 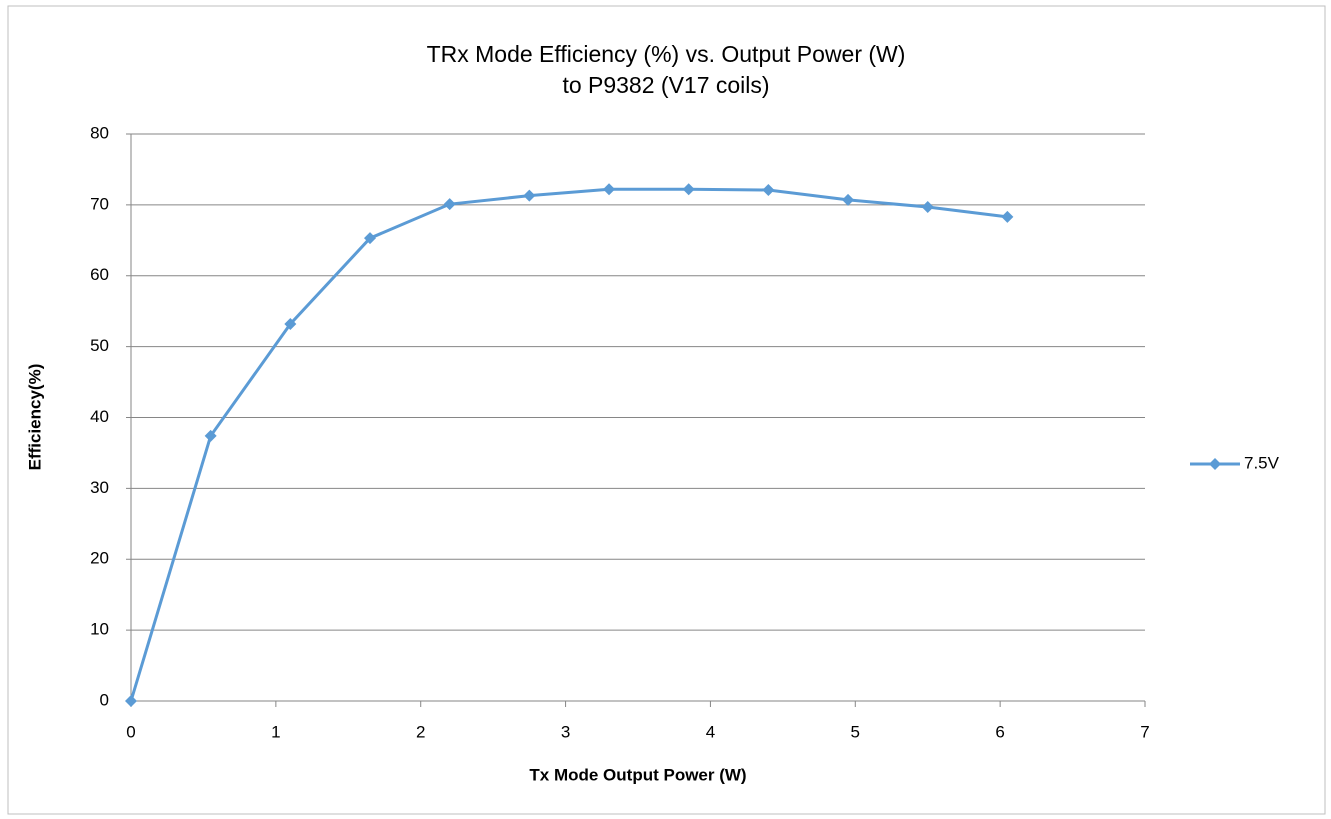 What do you see at coordinates (99, 203) in the screenshot?
I see `y-tick-label: 70` at bounding box center [99, 203].